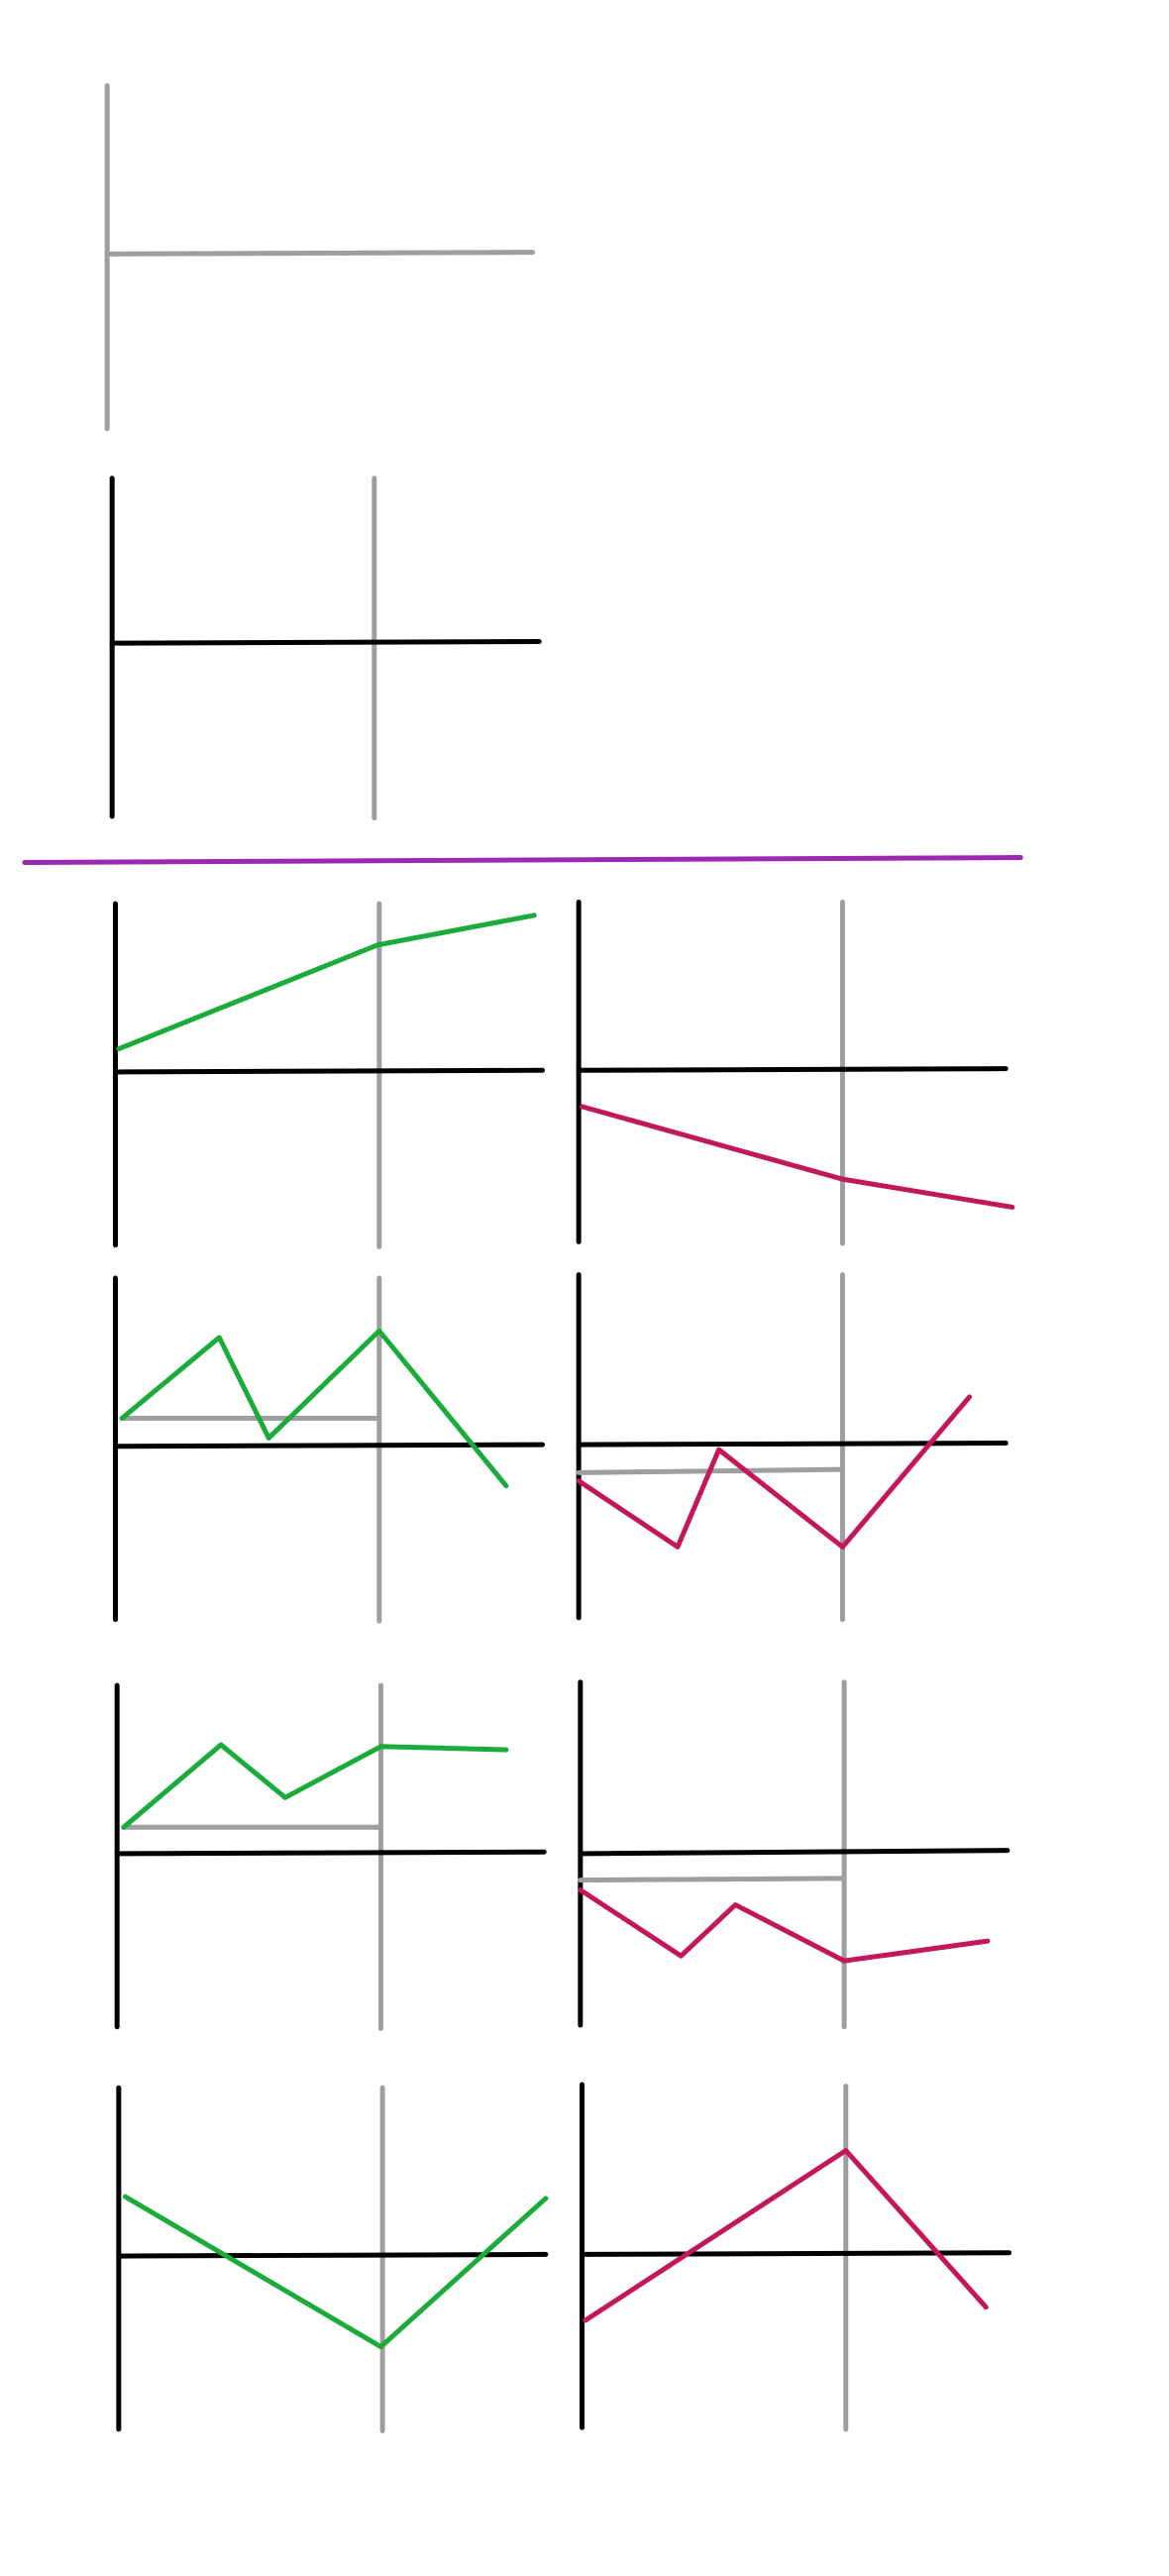 The height and width of the screenshot is (2576, 1169). Describe the element at coordinates (522, 860) in the screenshot. I see `divider` at that location.